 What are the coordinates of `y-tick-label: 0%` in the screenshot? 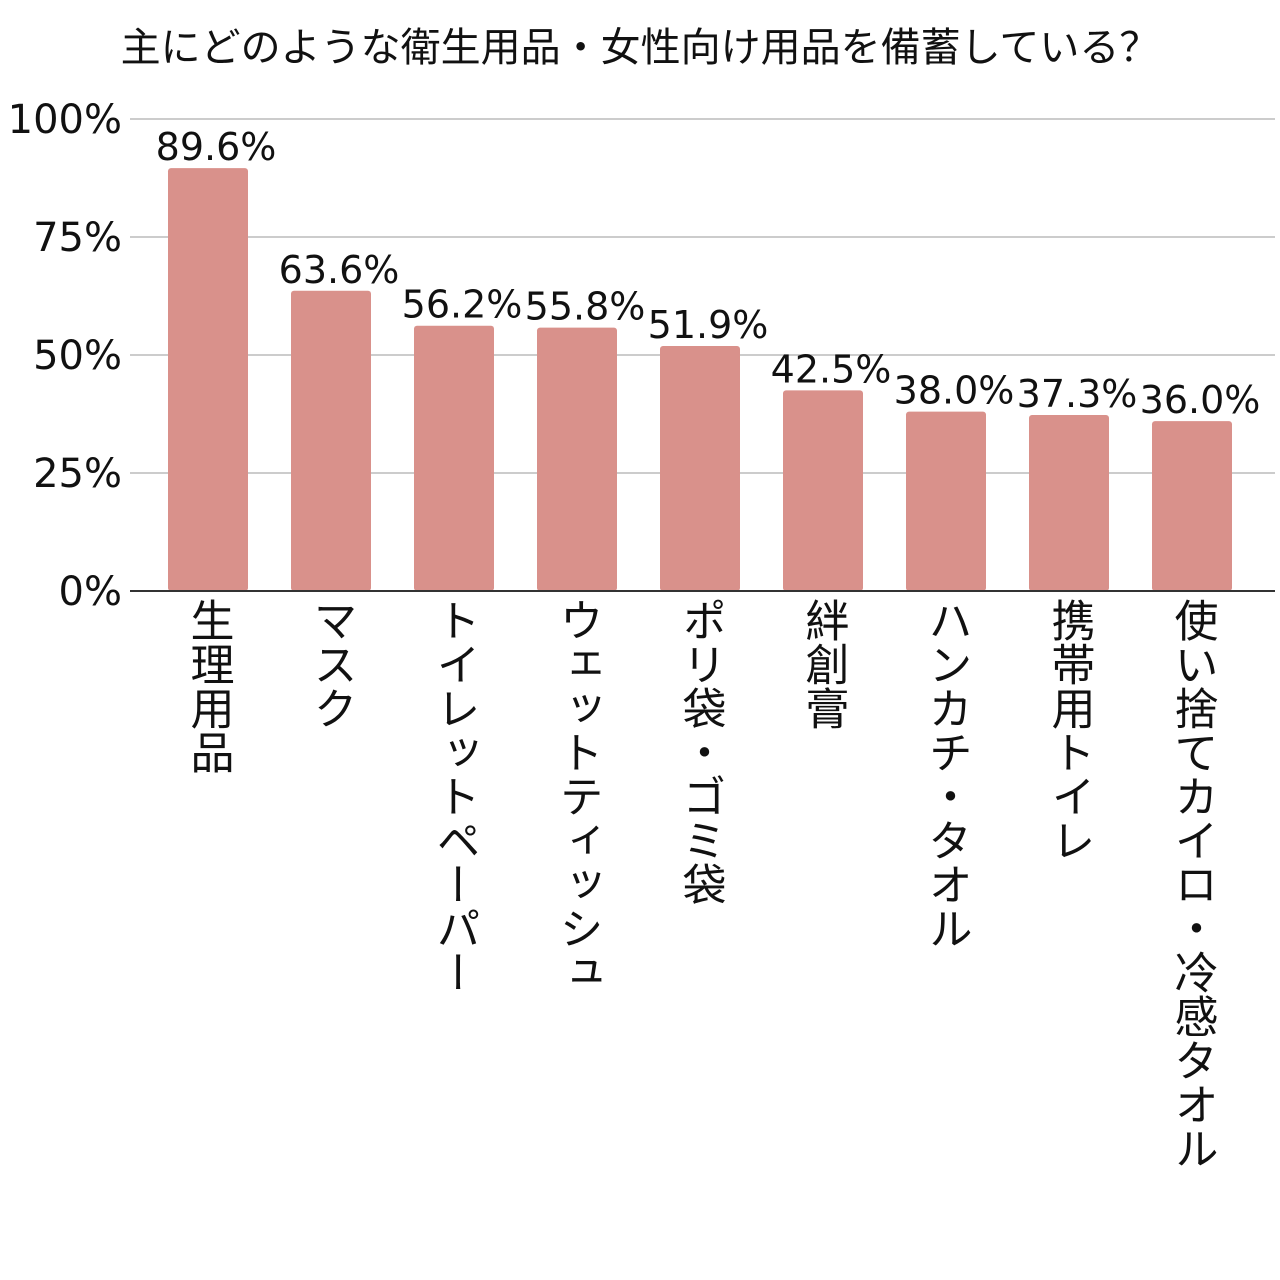 It's located at (90, 592).